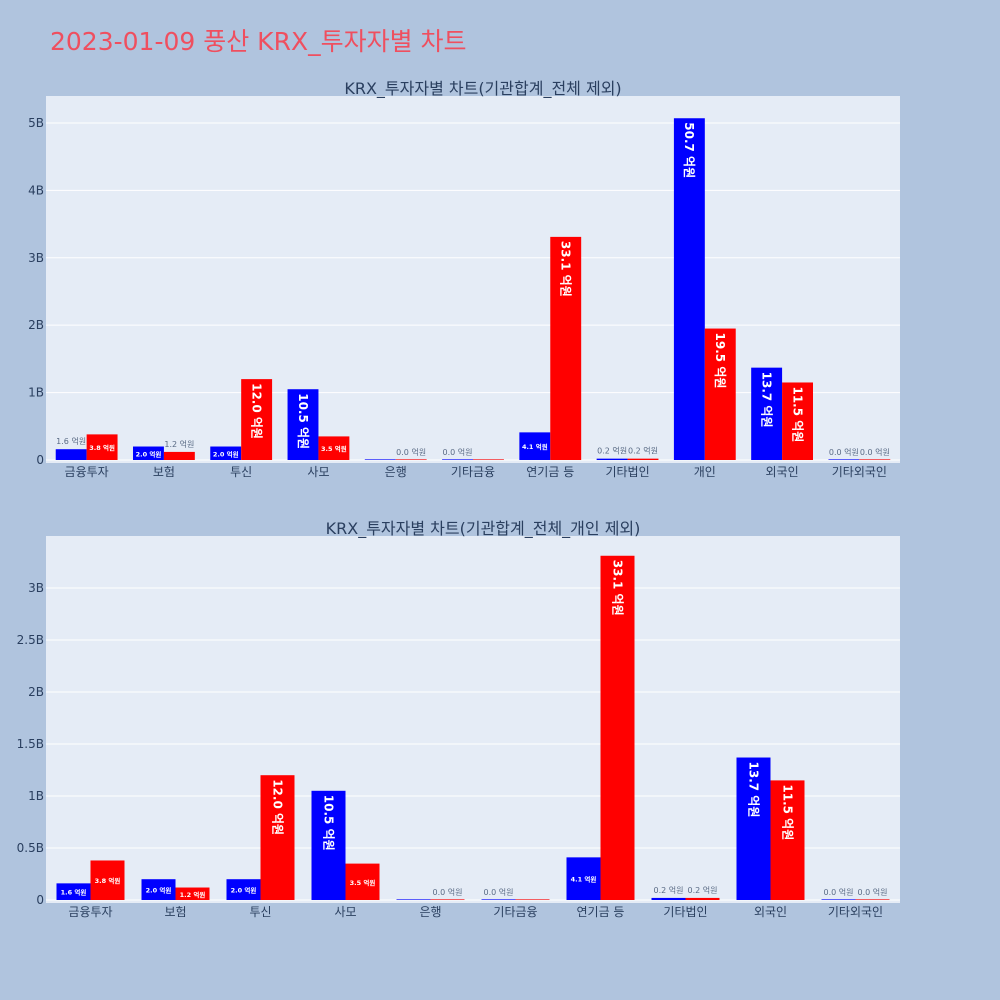 This screenshot has width=1000, height=1000. I want to click on page-title: 2023-01-09 풍산 KRX_투자자별 차트, so click(258, 41).